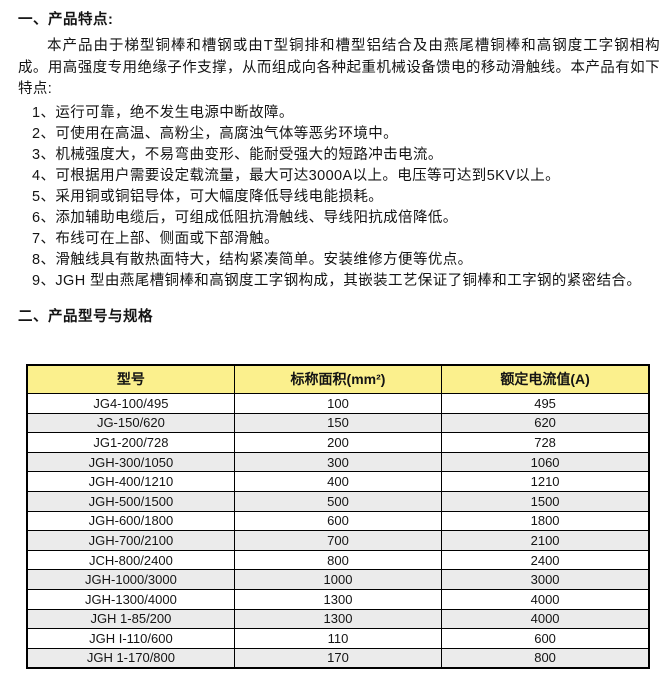 The width and height of the screenshot is (672, 673). I want to click on cell-area: 100, so click(338, 403).